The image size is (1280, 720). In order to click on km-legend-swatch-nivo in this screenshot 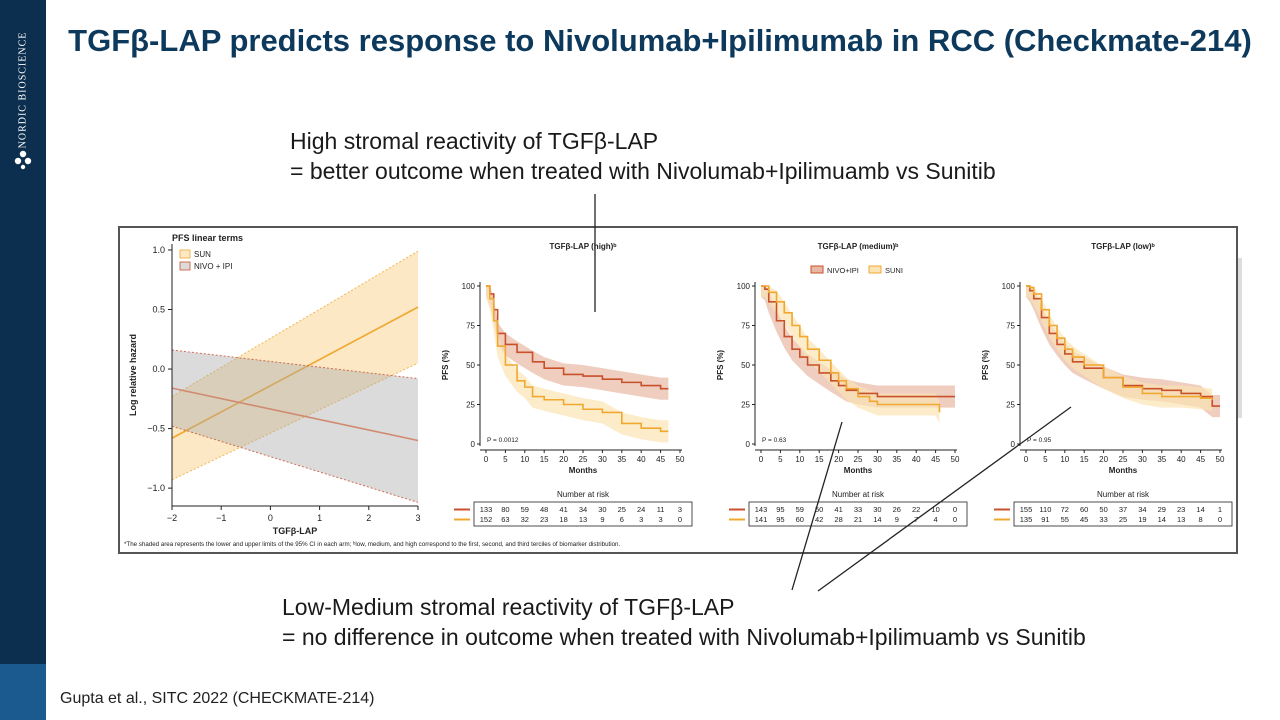, I will do `click(817, 269)`.